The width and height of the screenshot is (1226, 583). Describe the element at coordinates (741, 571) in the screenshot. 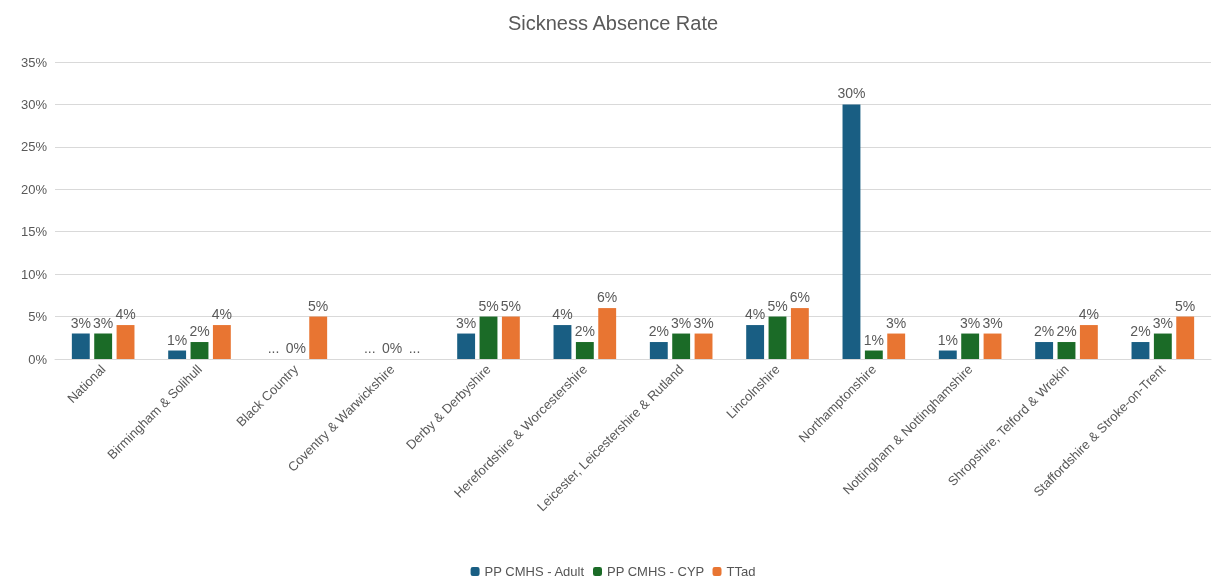

I see `legend-label: TTad` at that location.